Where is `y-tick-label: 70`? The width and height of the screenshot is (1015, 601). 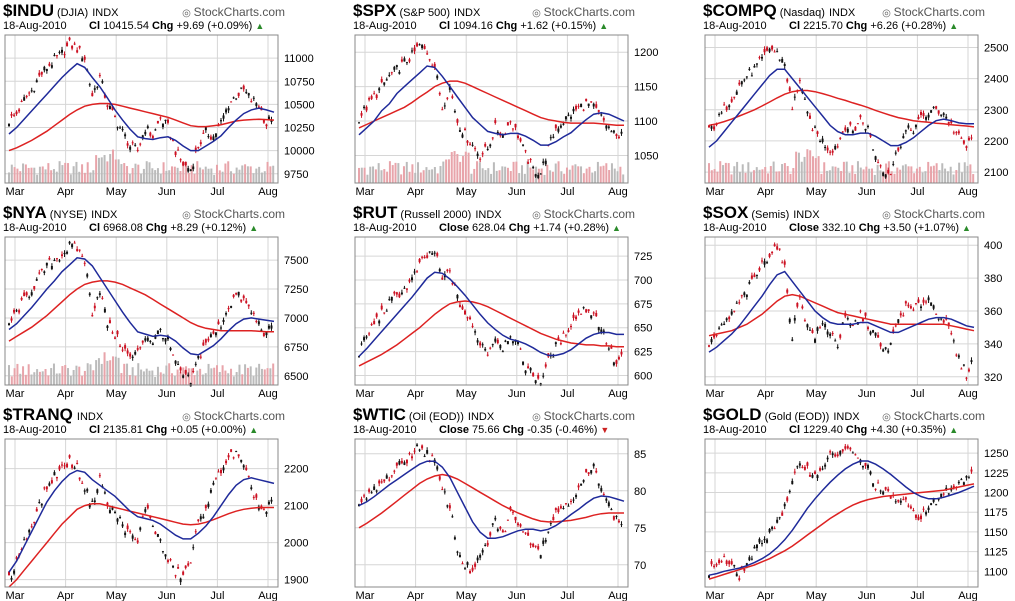
y-tick-label: 70 is located at coordinates (640, 566).